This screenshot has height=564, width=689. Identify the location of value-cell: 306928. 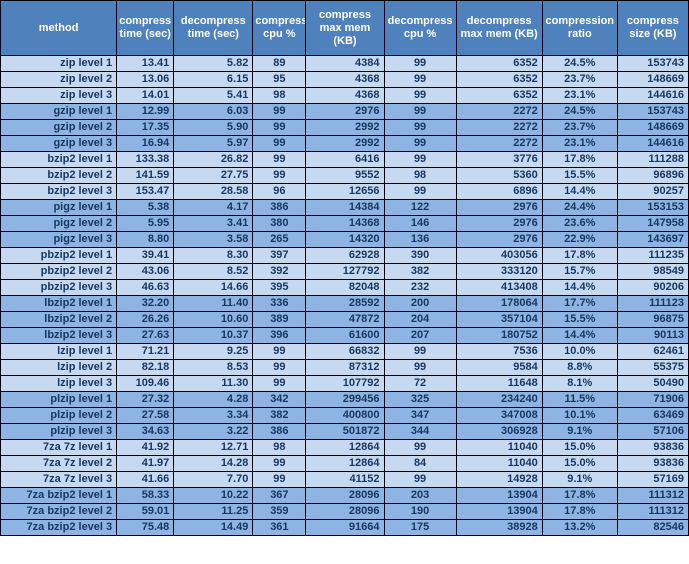
(499, 431).